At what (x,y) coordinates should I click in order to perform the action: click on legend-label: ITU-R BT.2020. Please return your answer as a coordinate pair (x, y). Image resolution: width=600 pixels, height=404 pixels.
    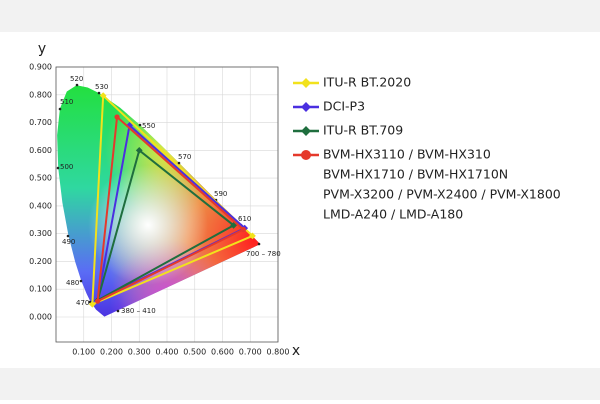
    Looking at the image, I should click on (367, 82).